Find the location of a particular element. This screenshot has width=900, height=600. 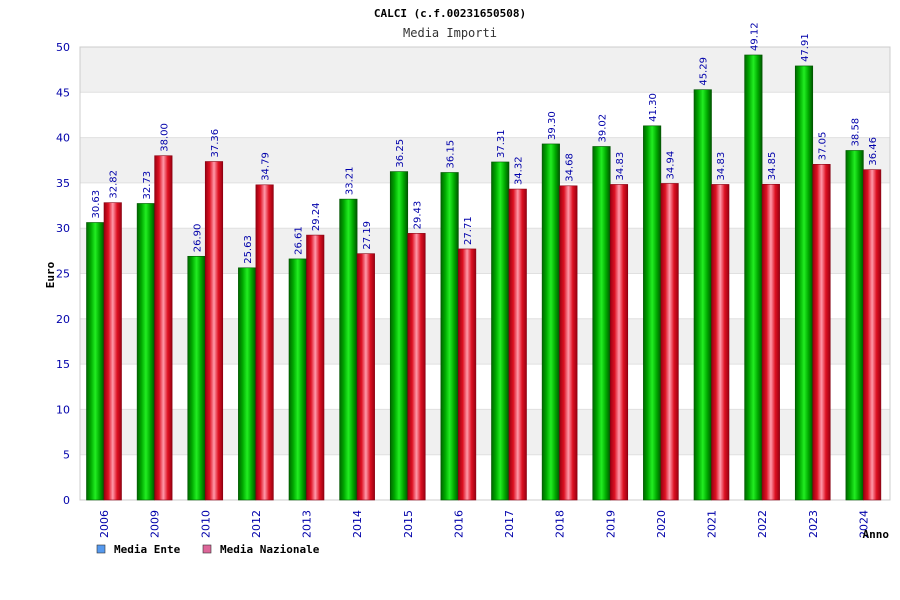

data-label: 47.91 is located at coordinates (805, 47).